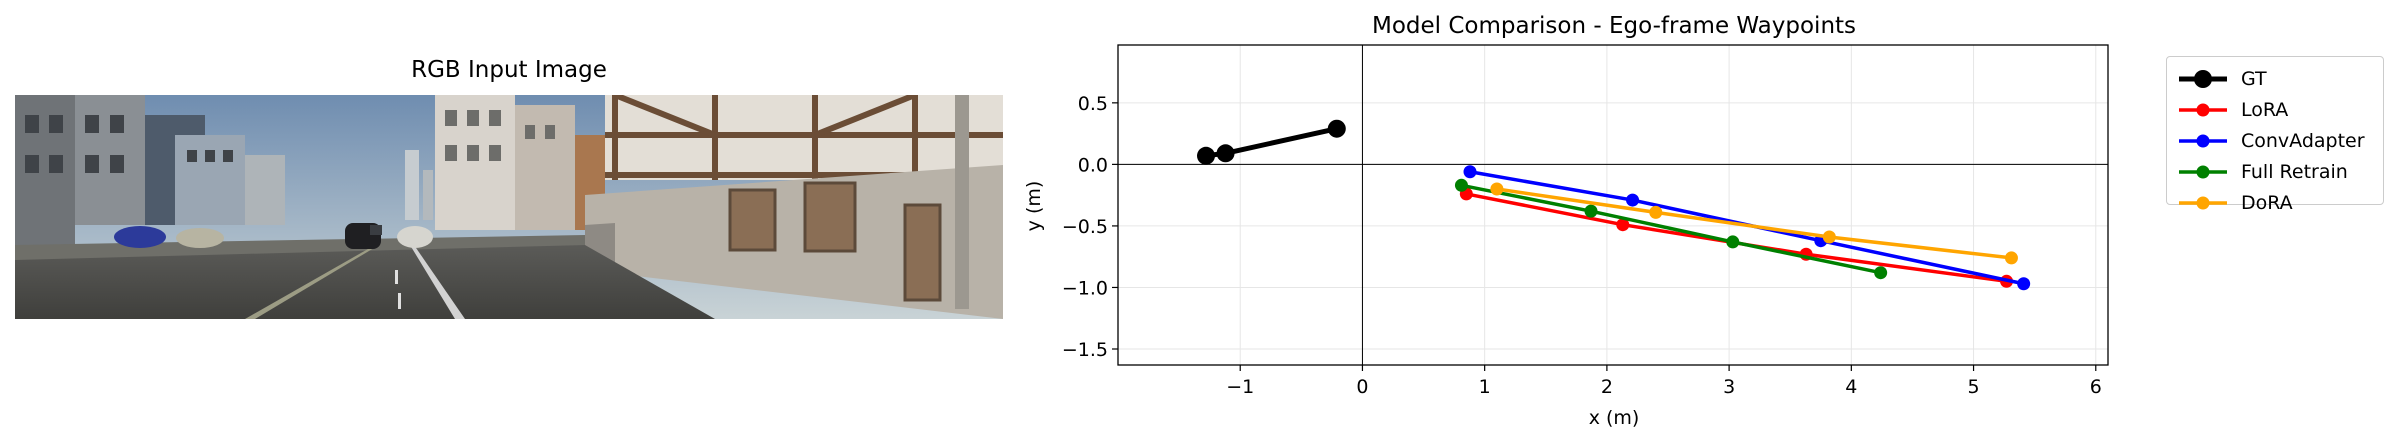  I want to click on y-tick-label: −1.0, so click(1085, 288).